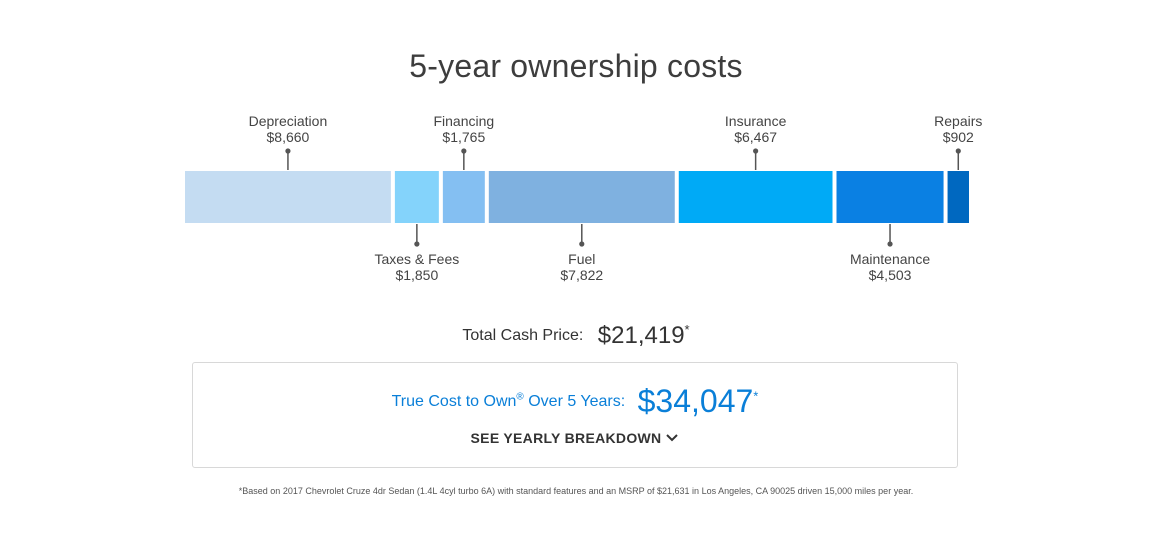 The width and height of the screenshot is (1152, 541). I want to click on value-label-depreciation: $8,660, so click(288, 137).